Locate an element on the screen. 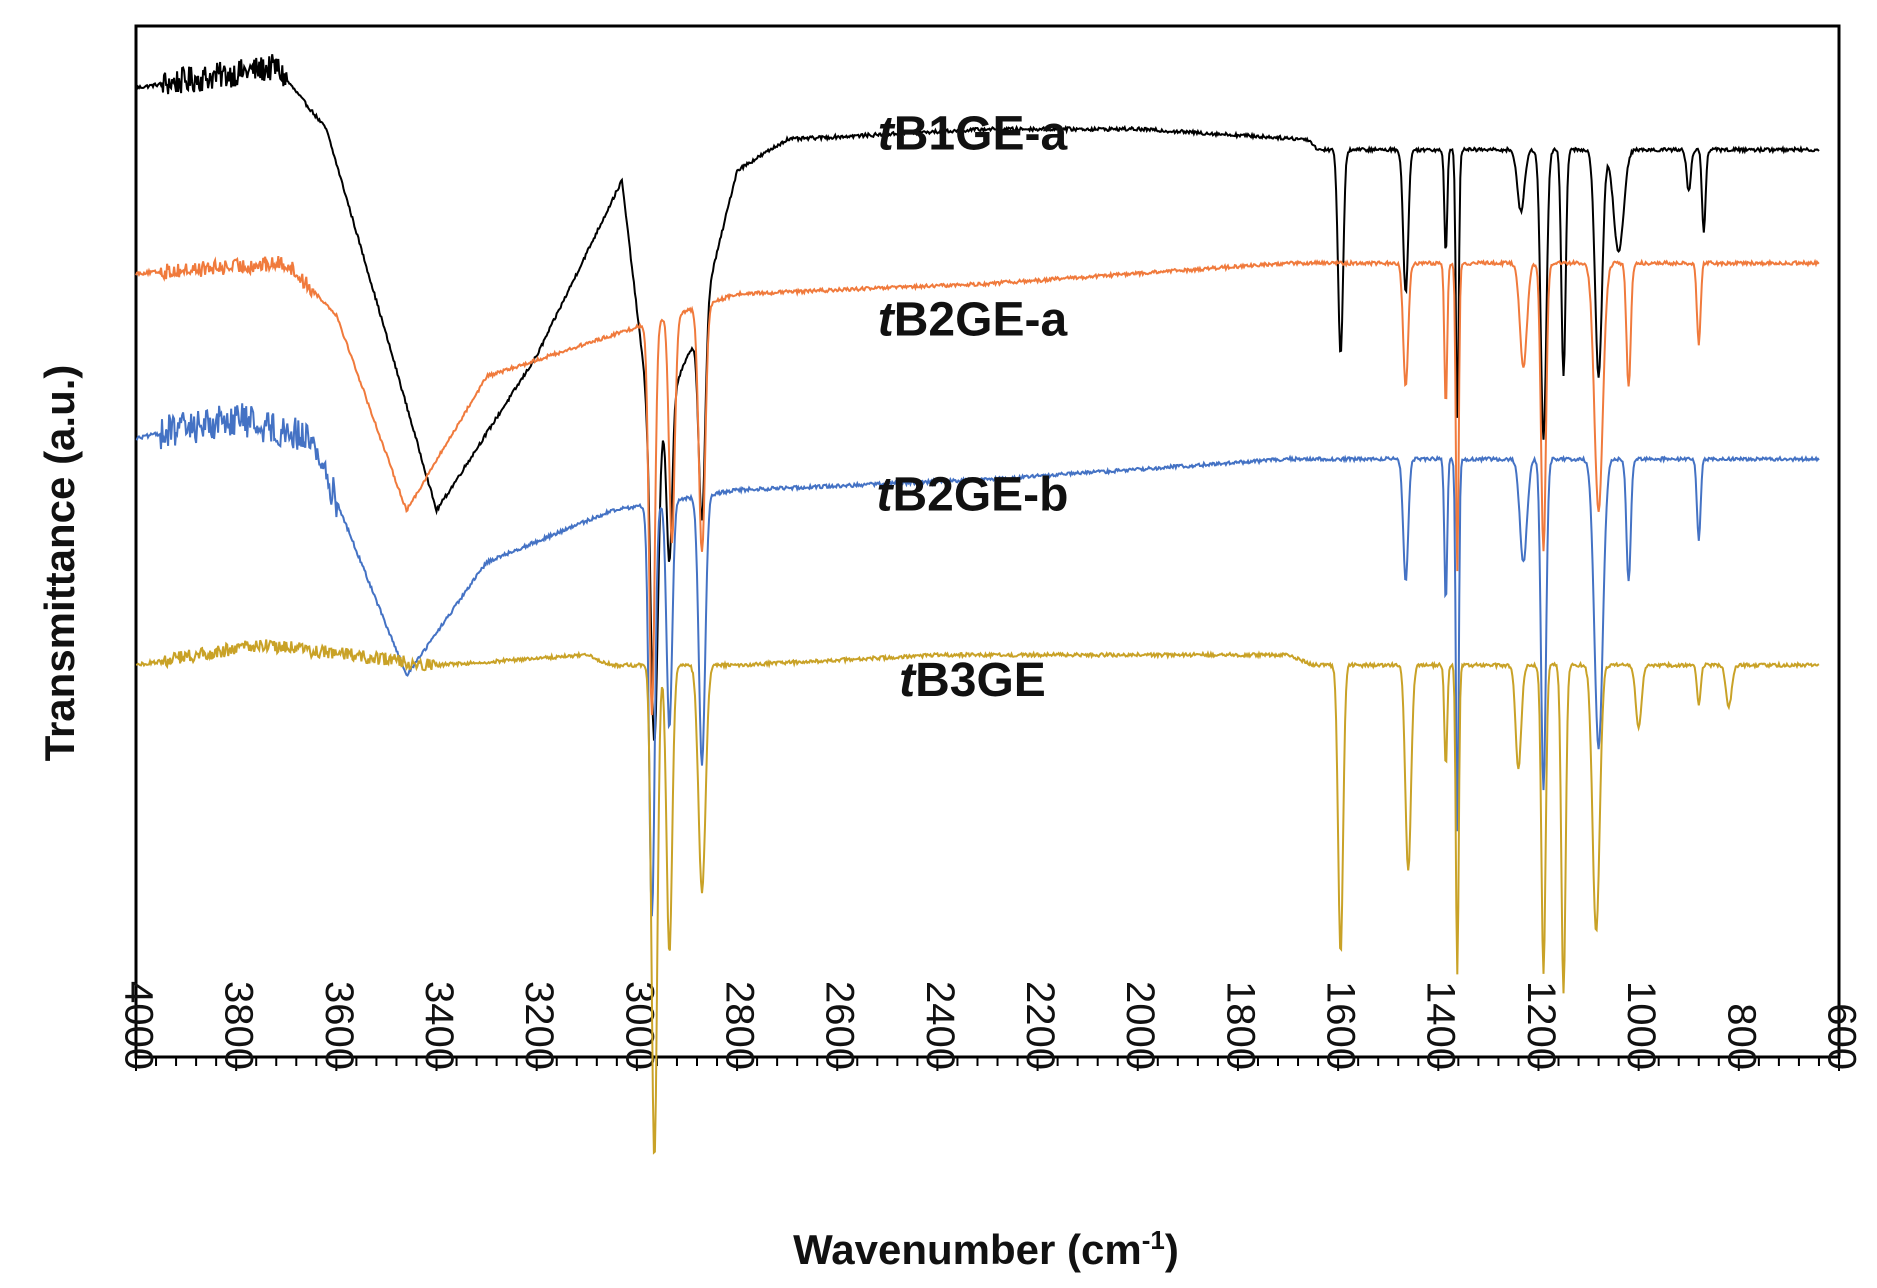 Image resolution: width=1877 pixels, height=1288 pixels. x-tick-label: 2000 is located at coordinates (1140, 1025).